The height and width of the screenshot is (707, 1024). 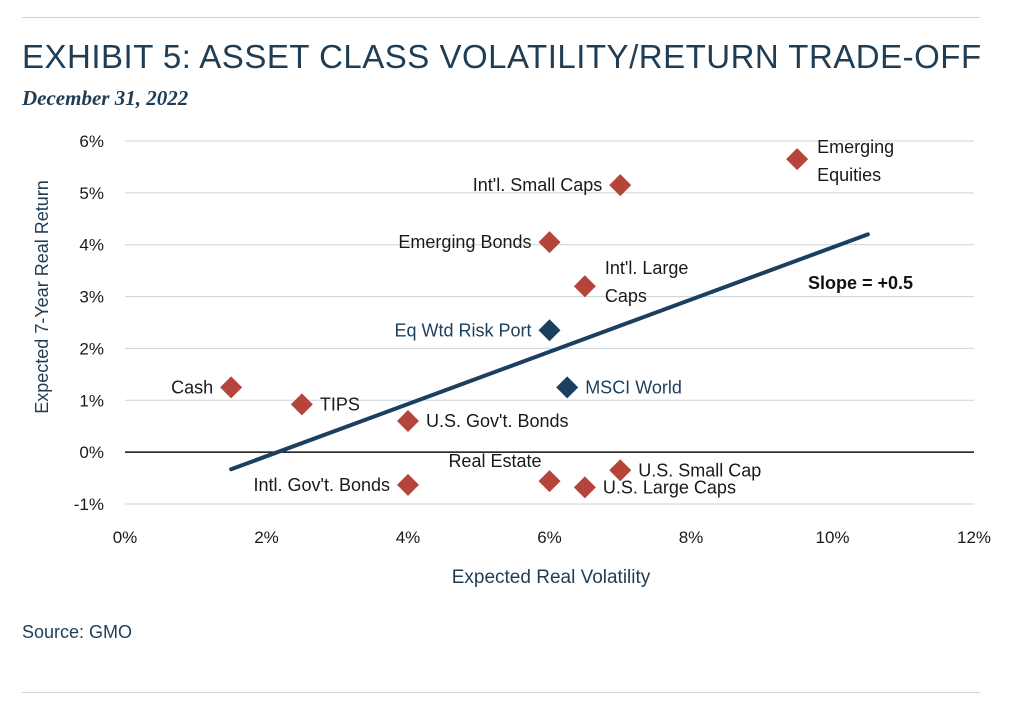 What do you see at coordinates (691, 537) in the screenshot?
I see `x-tick-label: 8%` at bounding box center [691, 537].